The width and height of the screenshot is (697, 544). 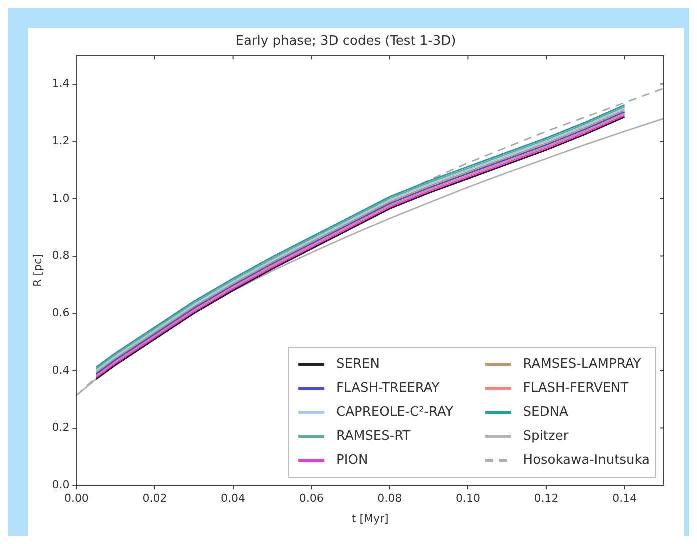 What do you see at coordinates (390, 499) in the screenshot?
I see `x-tick-label: 0.08` at bounding box center [390, 499].